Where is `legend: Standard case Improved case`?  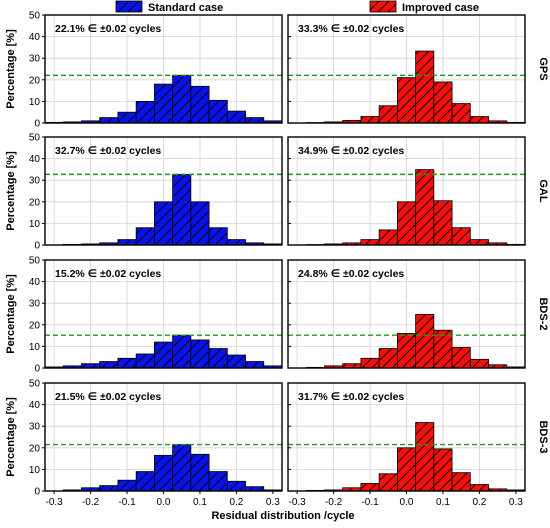 legend: Standard case Improved case is located at coordinates (297, 7).